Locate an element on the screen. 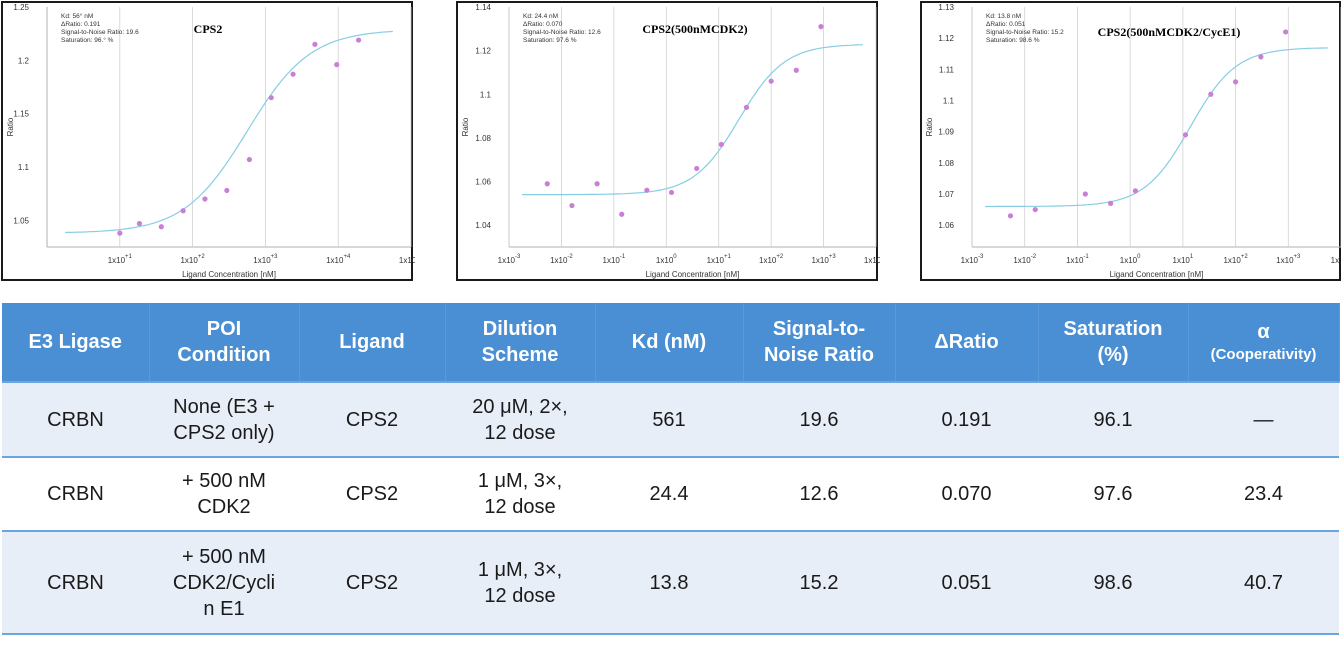 The image size is (1341, 646). table-cell-text: 24.4 is located at coordinates (669, 494).